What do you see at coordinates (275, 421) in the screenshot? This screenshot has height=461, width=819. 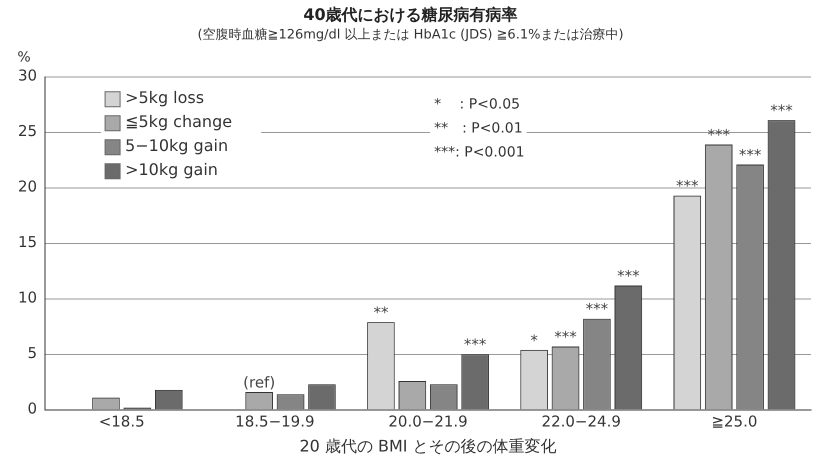 I see `x-tick-label: 18.5−19.9` at bounding box center [275, 421].